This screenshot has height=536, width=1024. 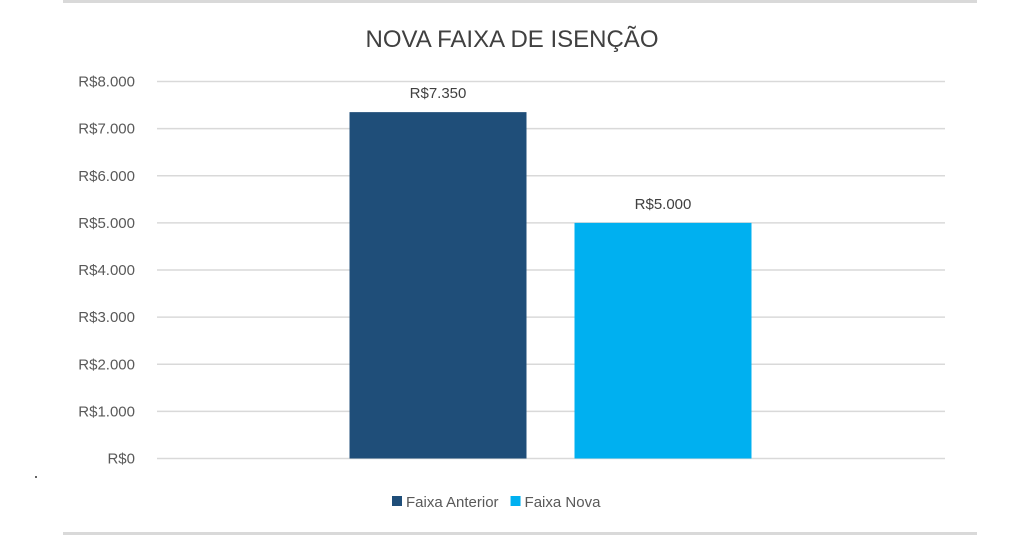 I want to click on y-tick-label: R$7.000, so click(x=106, y=129).